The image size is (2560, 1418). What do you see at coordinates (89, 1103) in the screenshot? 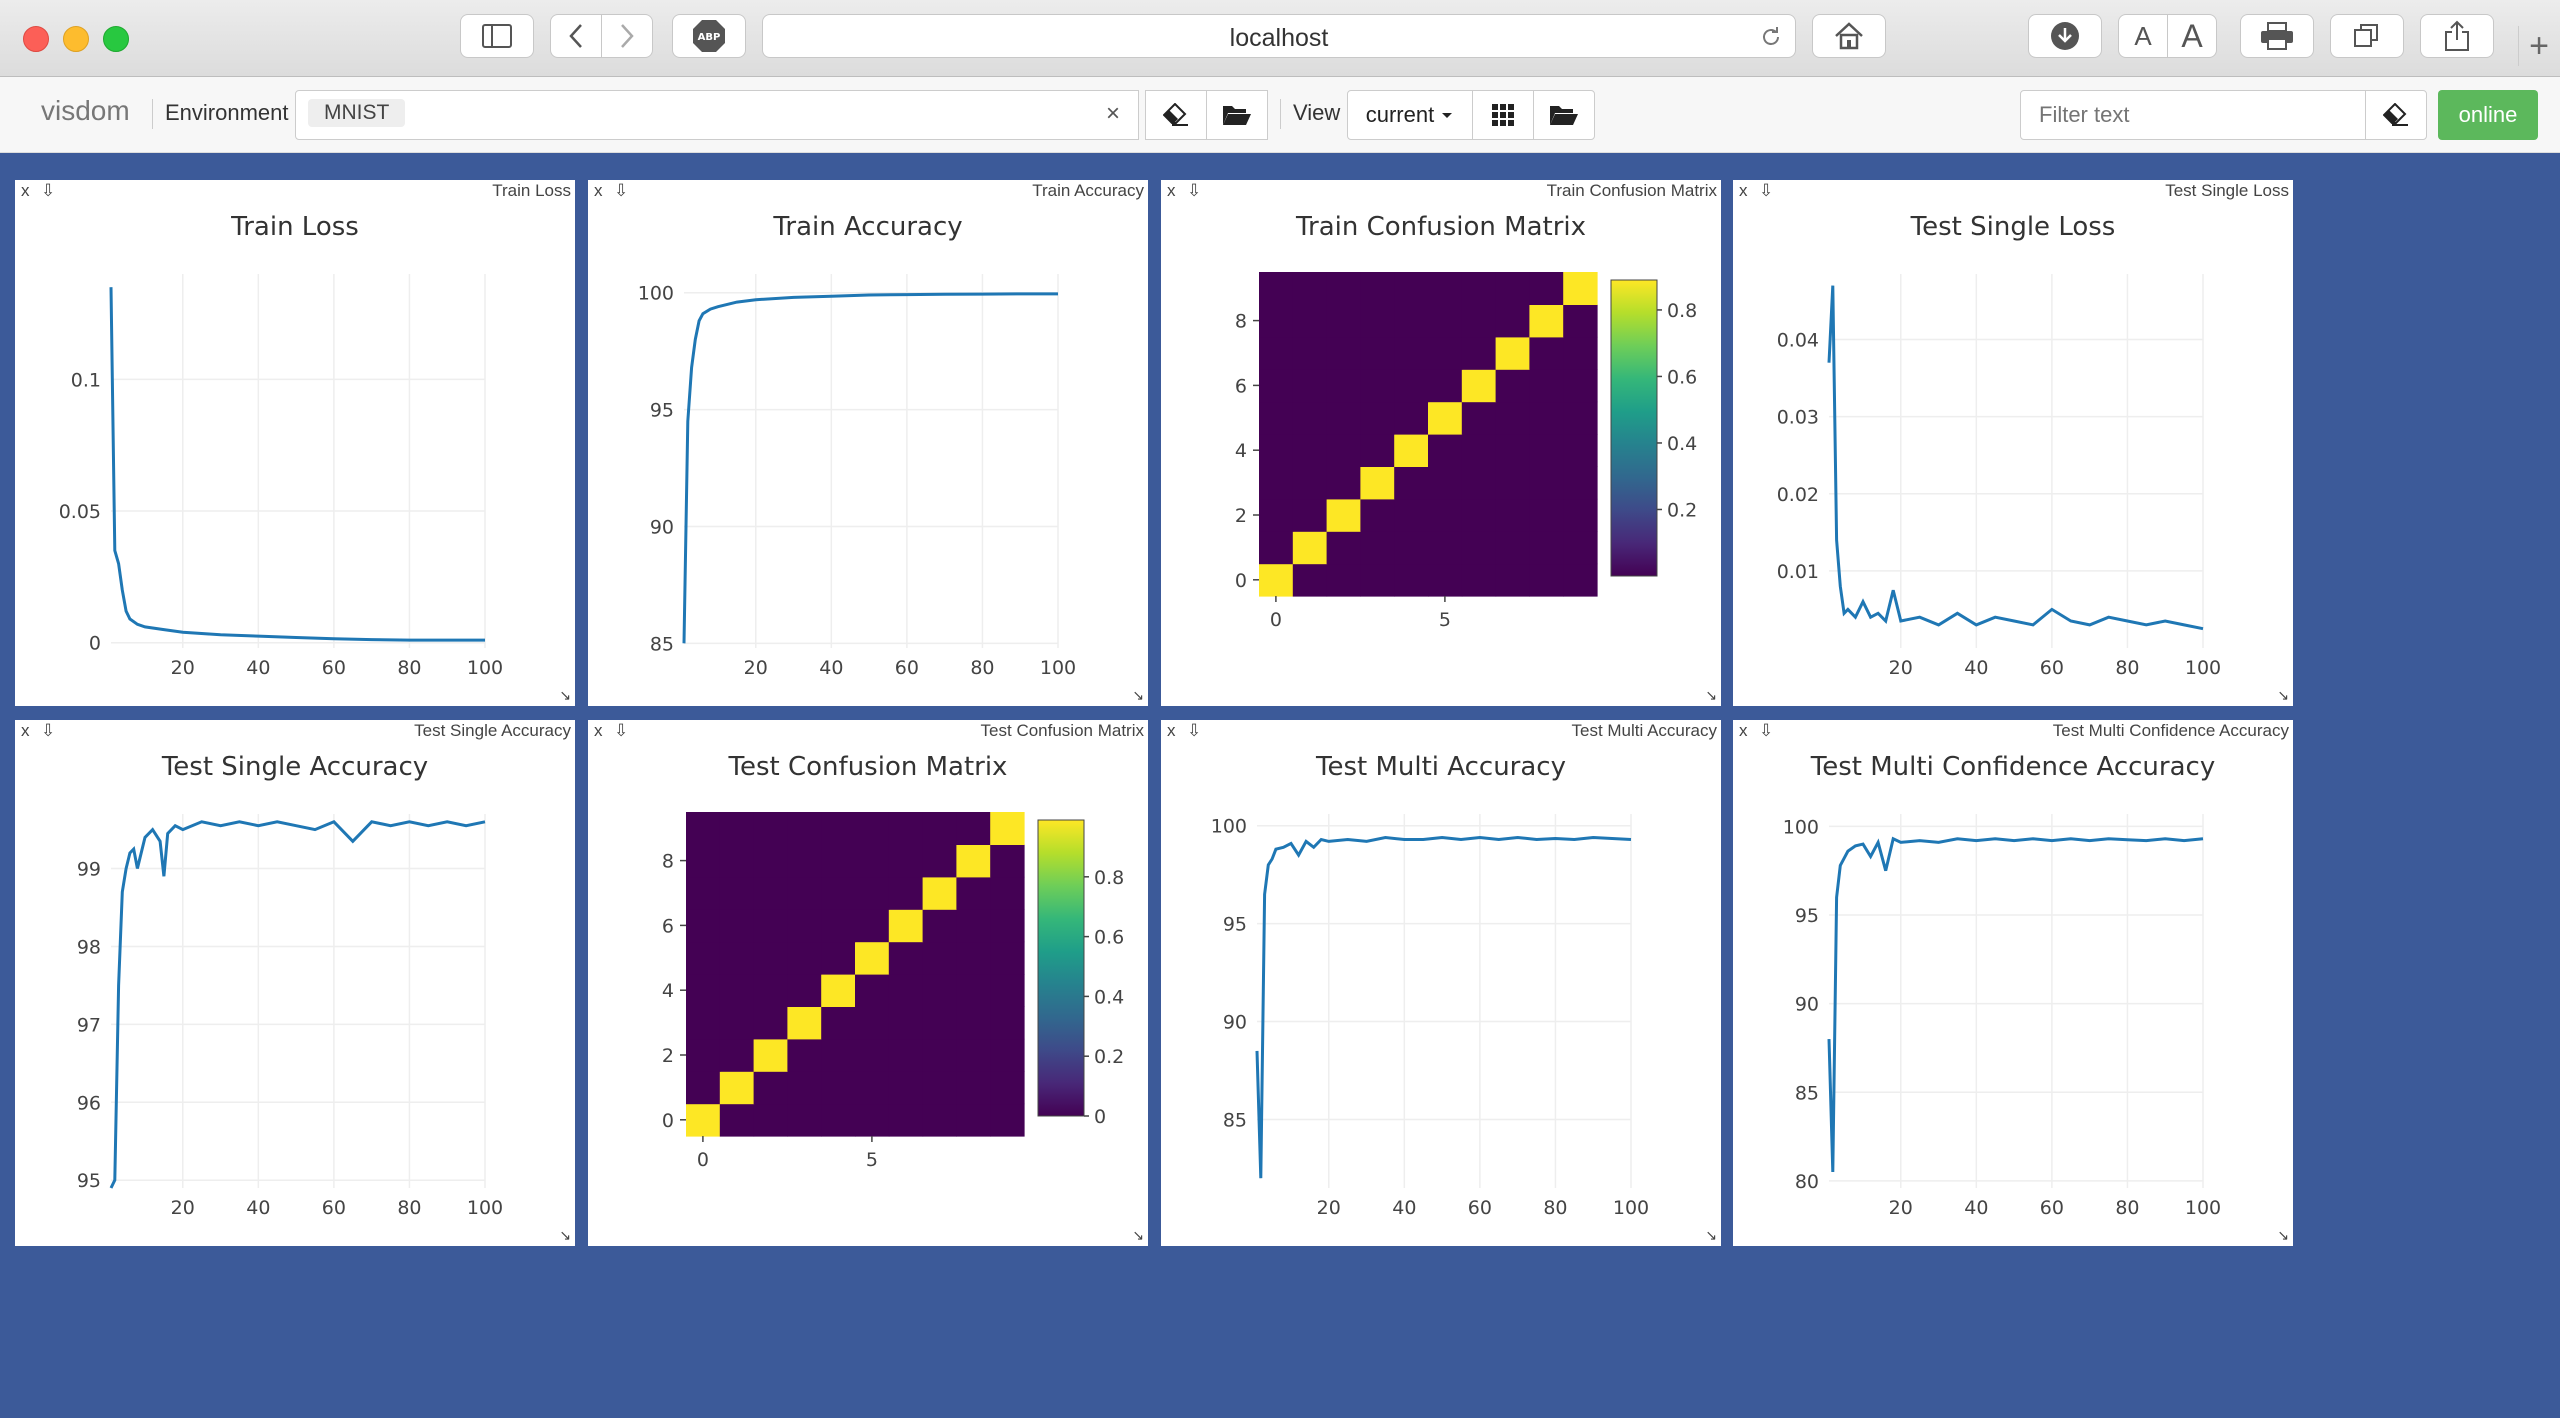
I see `y-tick-label: 96` at bounding box center [89, 1103].